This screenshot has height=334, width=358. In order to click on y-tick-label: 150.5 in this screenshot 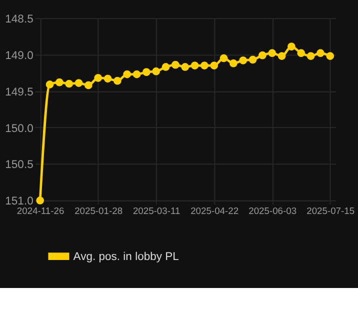, I will do `click(19, 165)`.